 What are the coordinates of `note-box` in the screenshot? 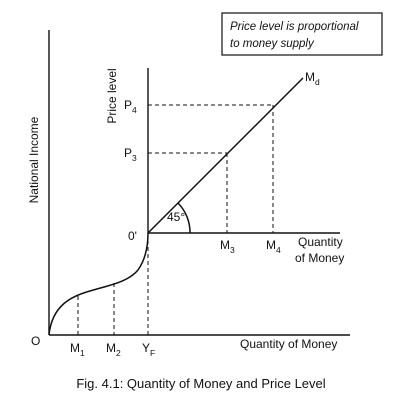 It's located at (302, 34).